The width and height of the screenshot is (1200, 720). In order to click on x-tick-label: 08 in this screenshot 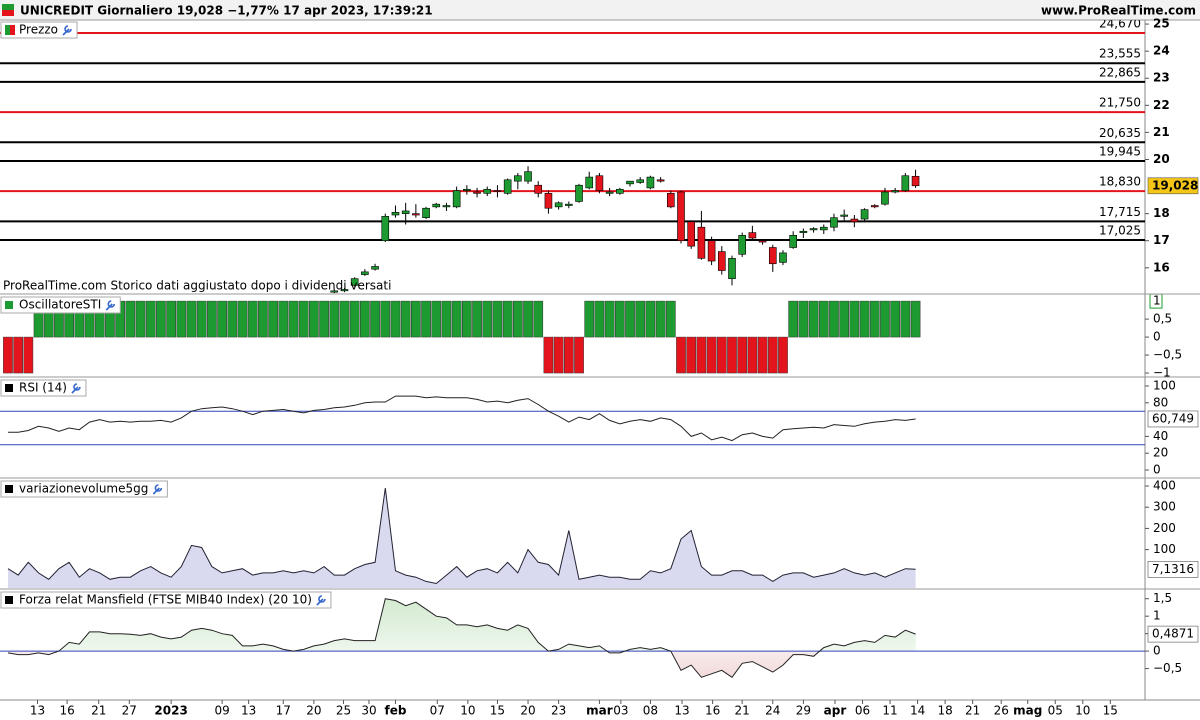, I will do `click(650, 711)`.